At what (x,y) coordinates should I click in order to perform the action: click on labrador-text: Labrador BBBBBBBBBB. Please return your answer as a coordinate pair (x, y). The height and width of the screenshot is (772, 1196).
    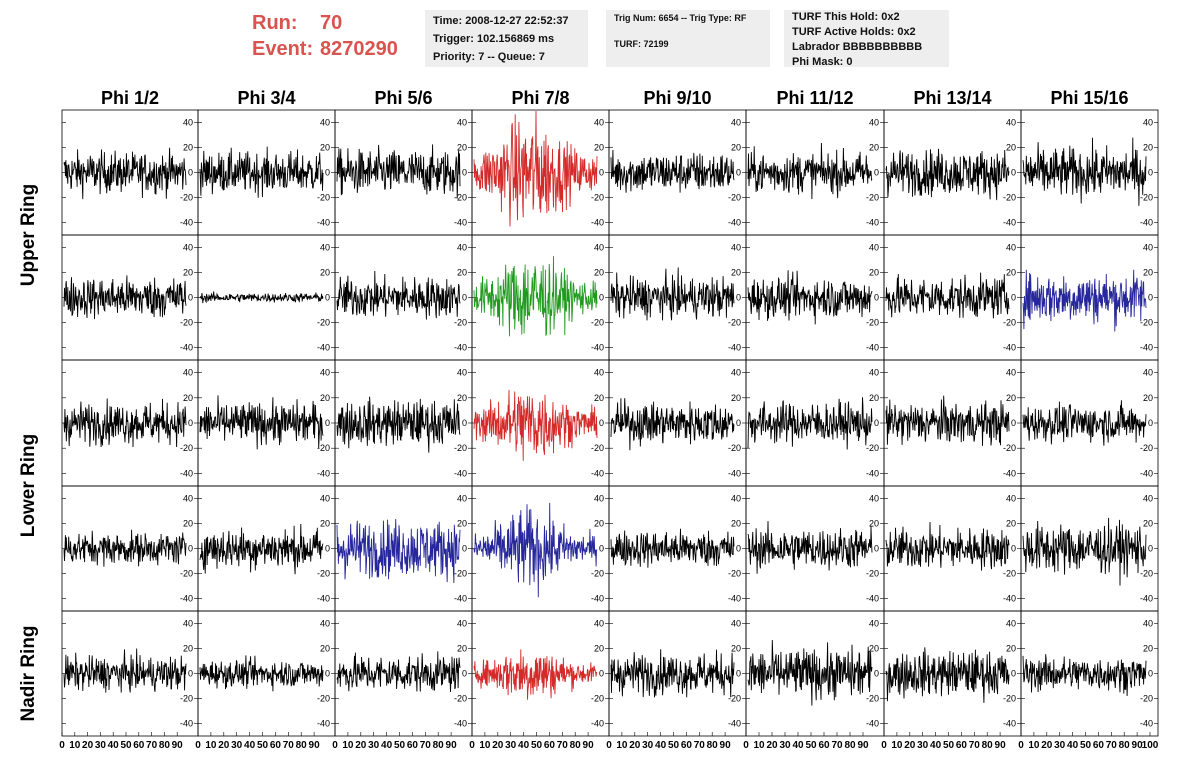
    Looking at the image, I should click on (857, 47).